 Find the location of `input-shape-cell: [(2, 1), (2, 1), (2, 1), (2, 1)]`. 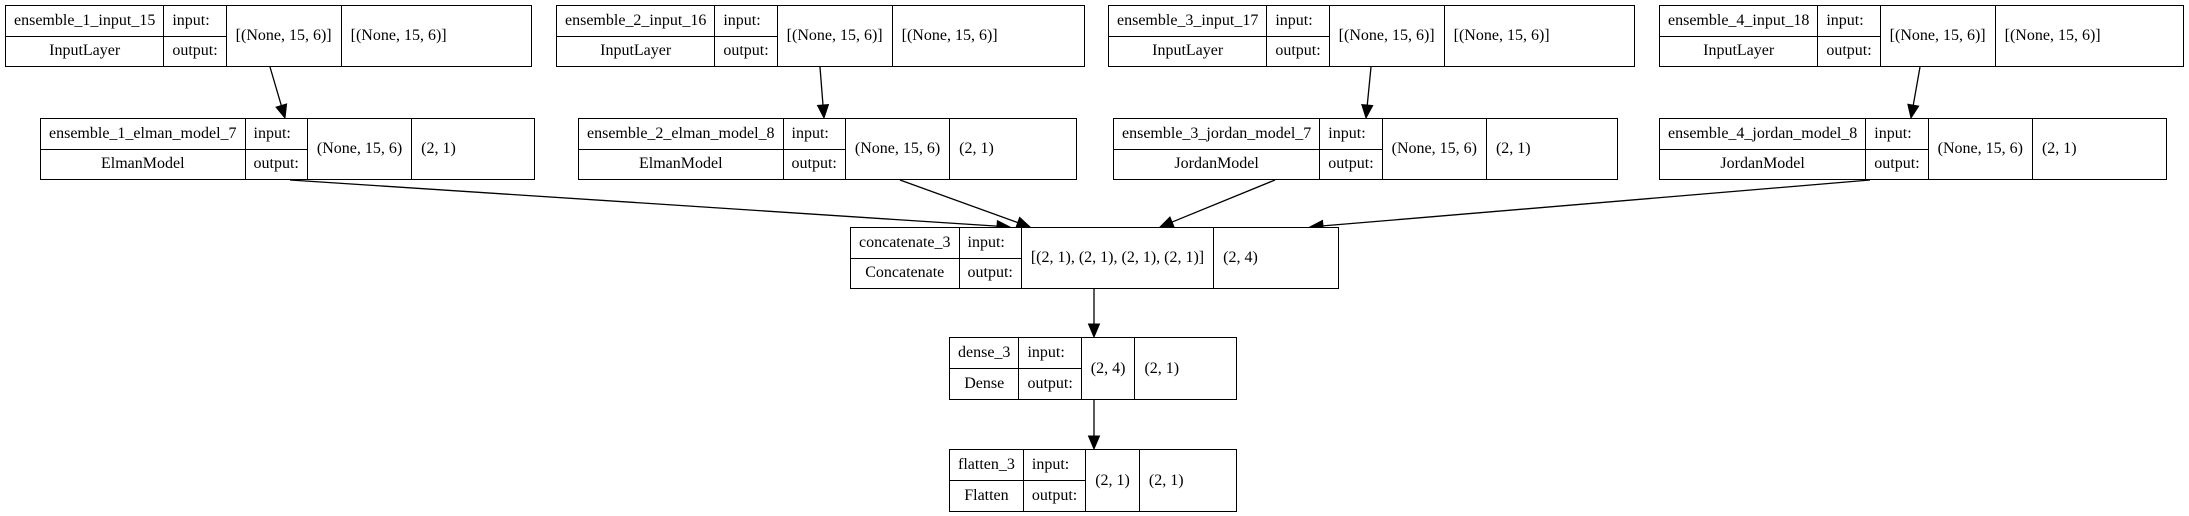

input-shape-cell: [(2, 1), (2, 1), (2, 1), (2, 1)] is located at coordinates (1118, 258).